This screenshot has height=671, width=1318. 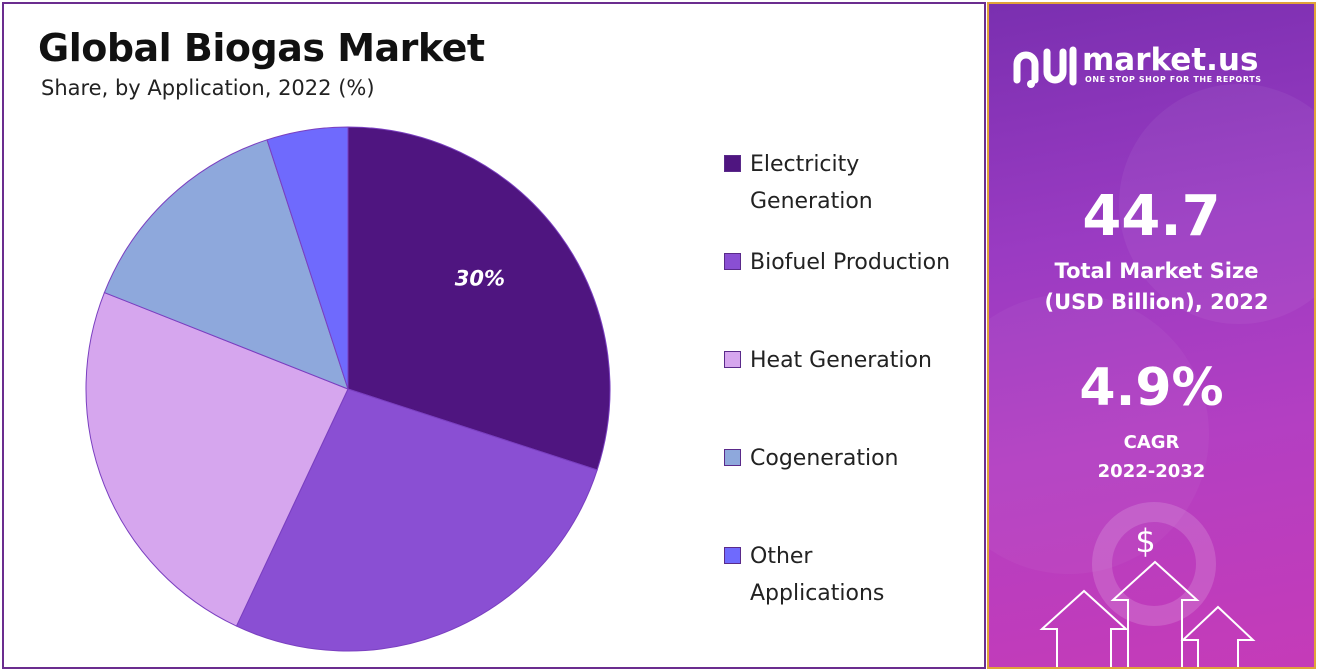 I want to click on cagr-value: 4.9%, so click(x=1151, y=388).